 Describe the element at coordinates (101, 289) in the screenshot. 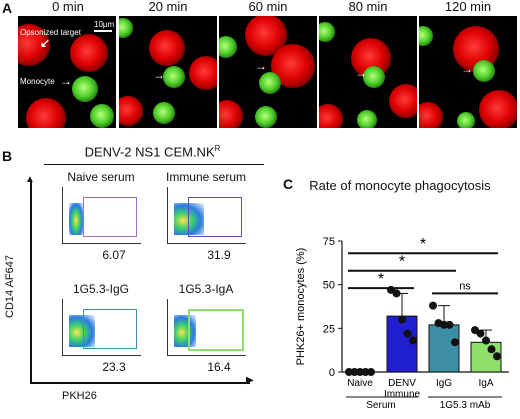

I see `flow-plot-title-igg: 1G5.3-IgG` at that location.